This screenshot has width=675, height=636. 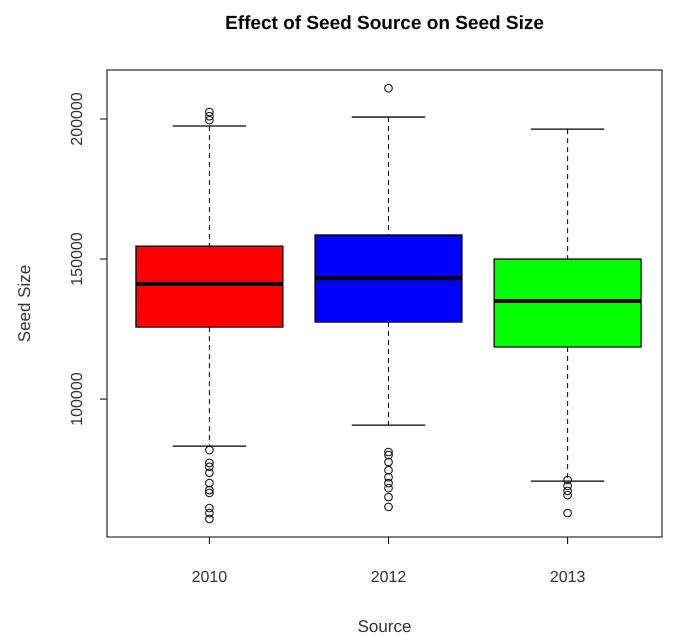 I want to click on x-tick-label: 2012, so click(x=388, y=577).